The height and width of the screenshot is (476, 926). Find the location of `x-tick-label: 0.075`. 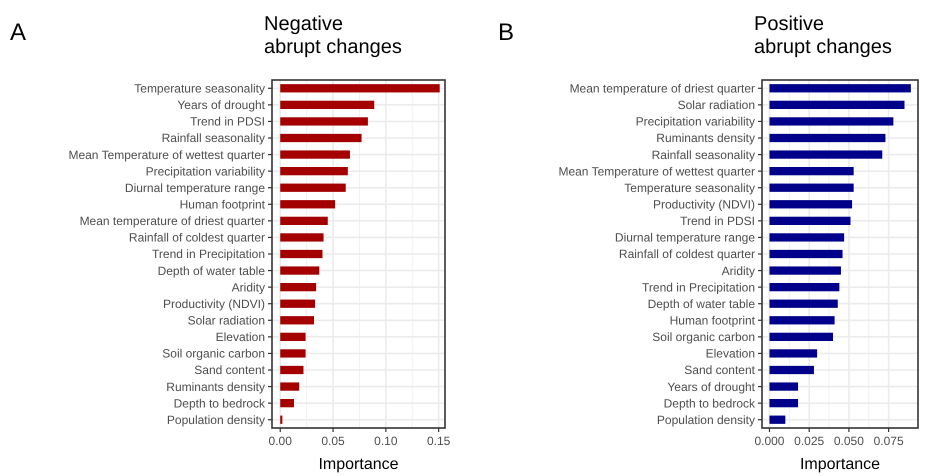

x-tick-label: 0.075 is located at coordinates (889, 441).